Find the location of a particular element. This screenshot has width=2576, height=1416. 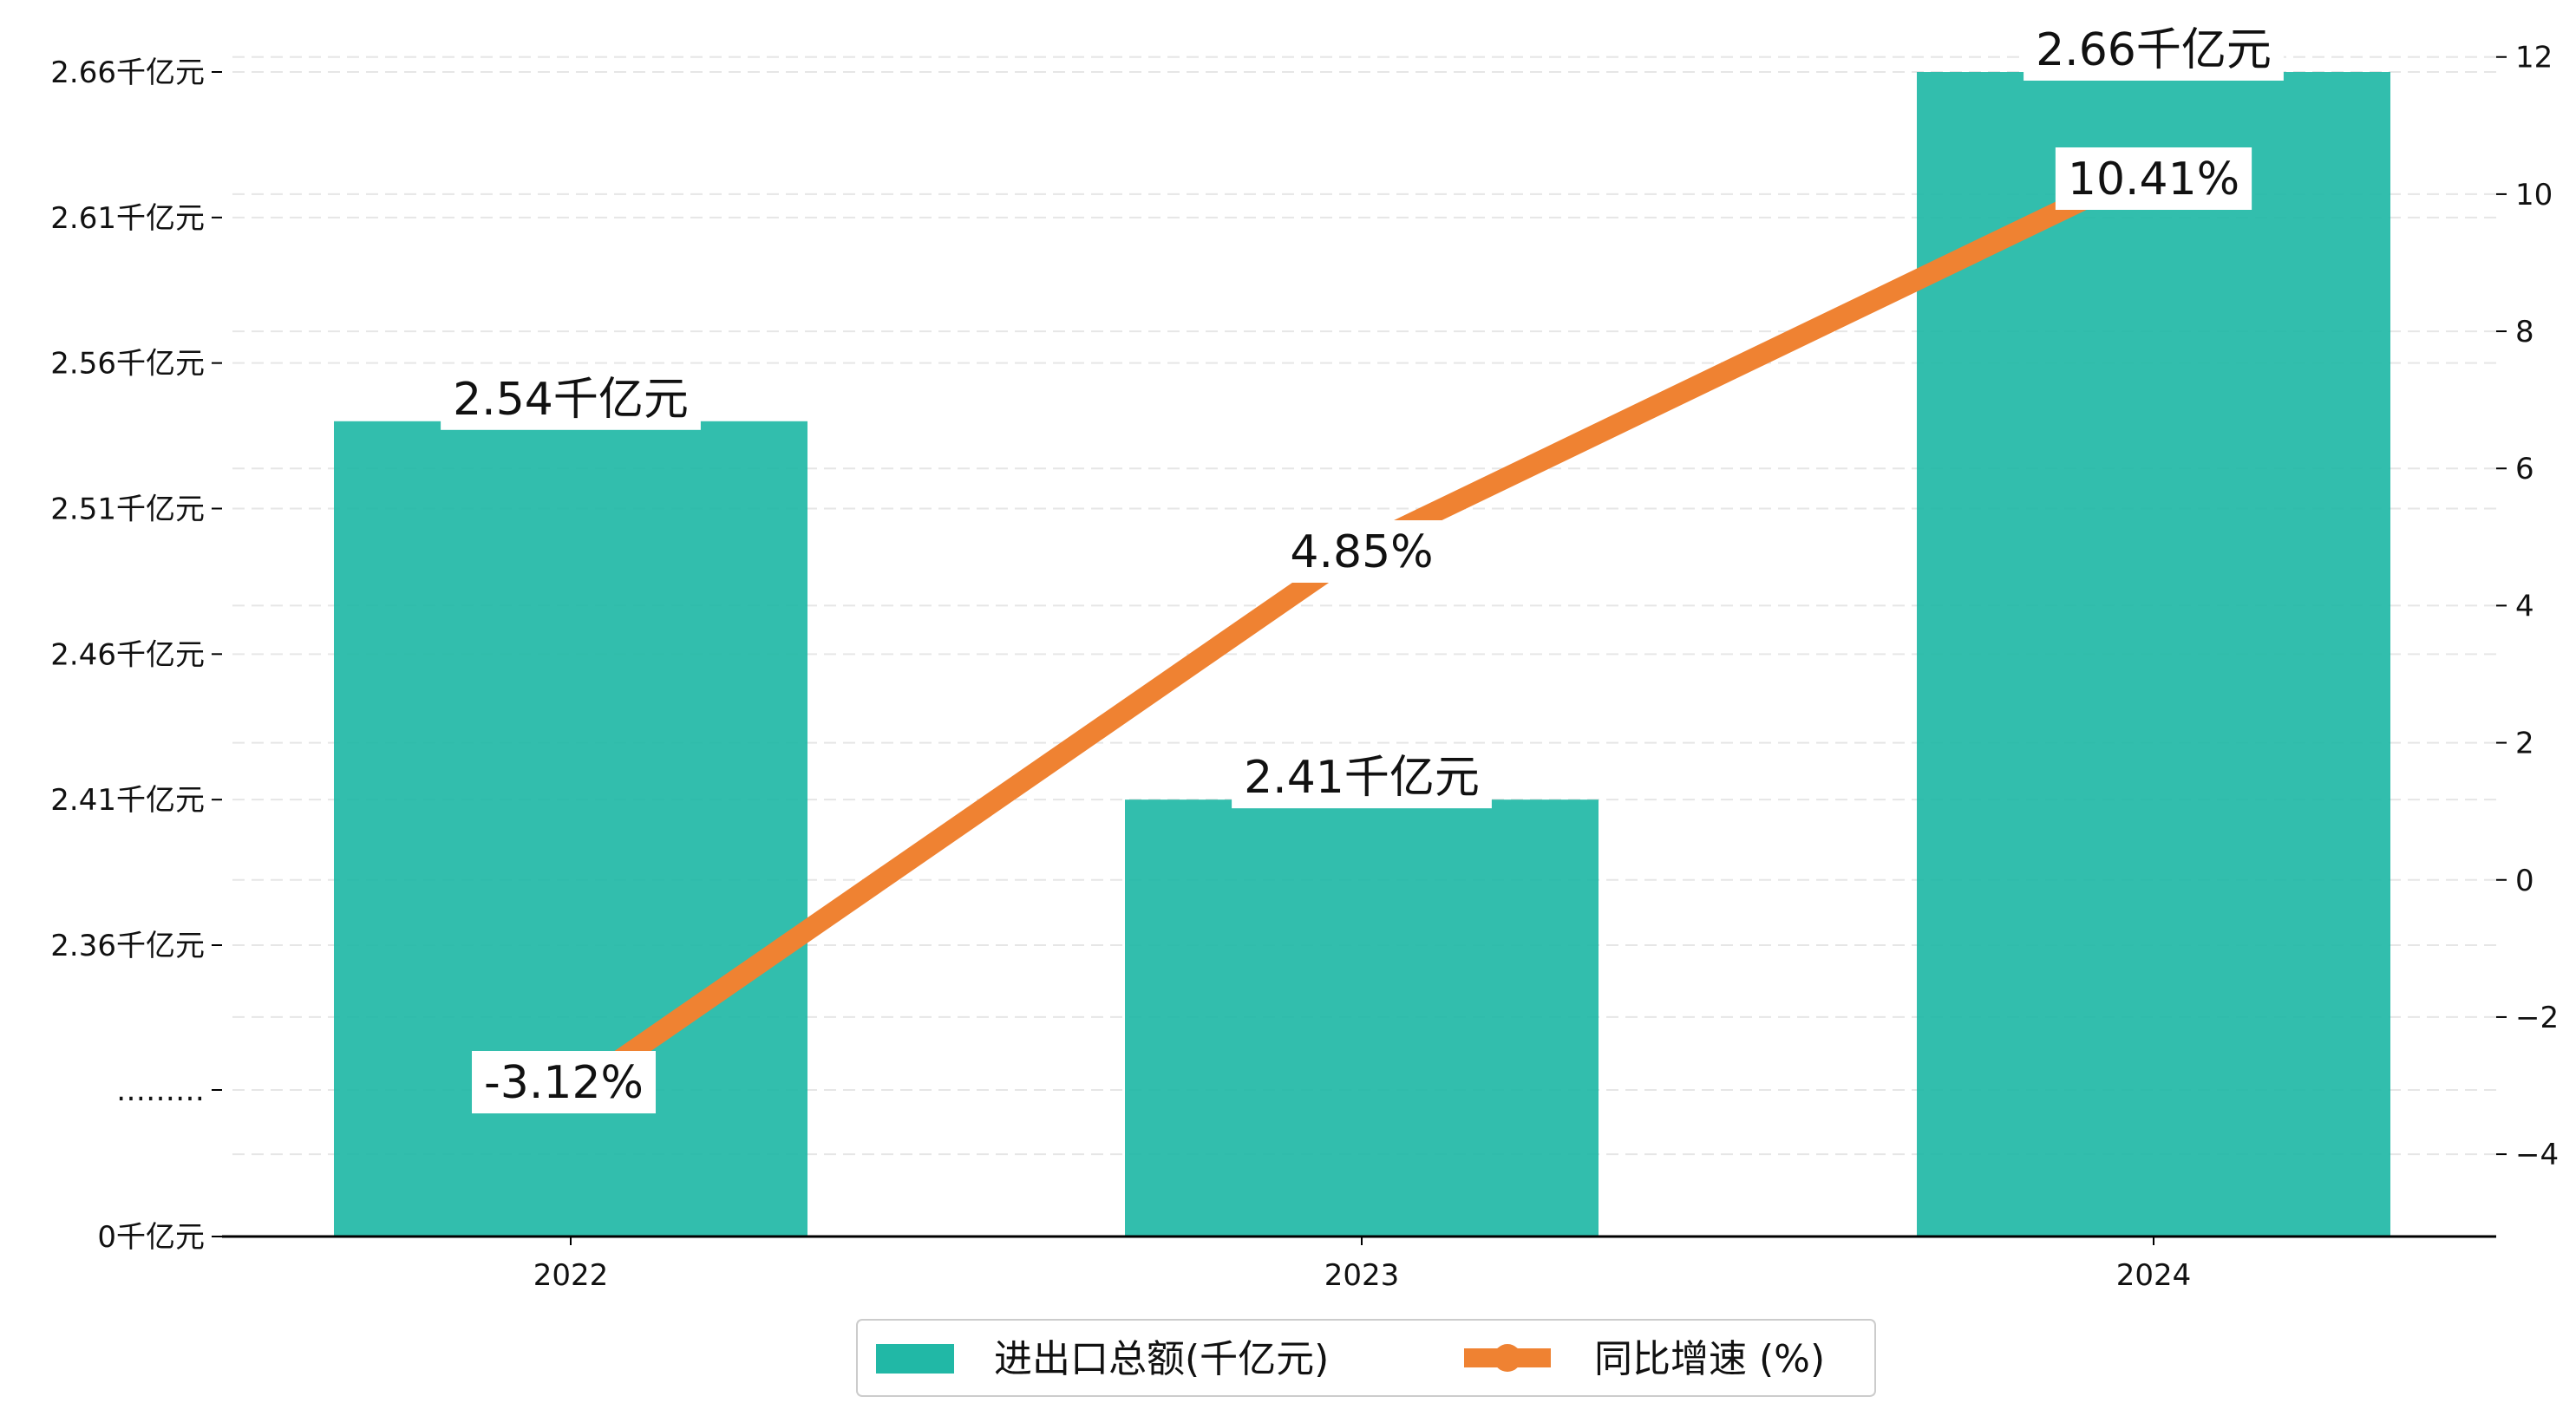

bar-2022 is located at coordinates (570, 829).